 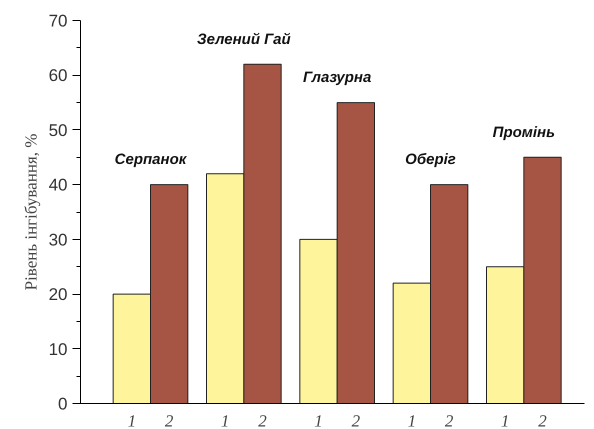 What do you see at coordinates (58, 240) in the screenshot?
I see `y-tick-label: 30` at bounding box center [58, 240].